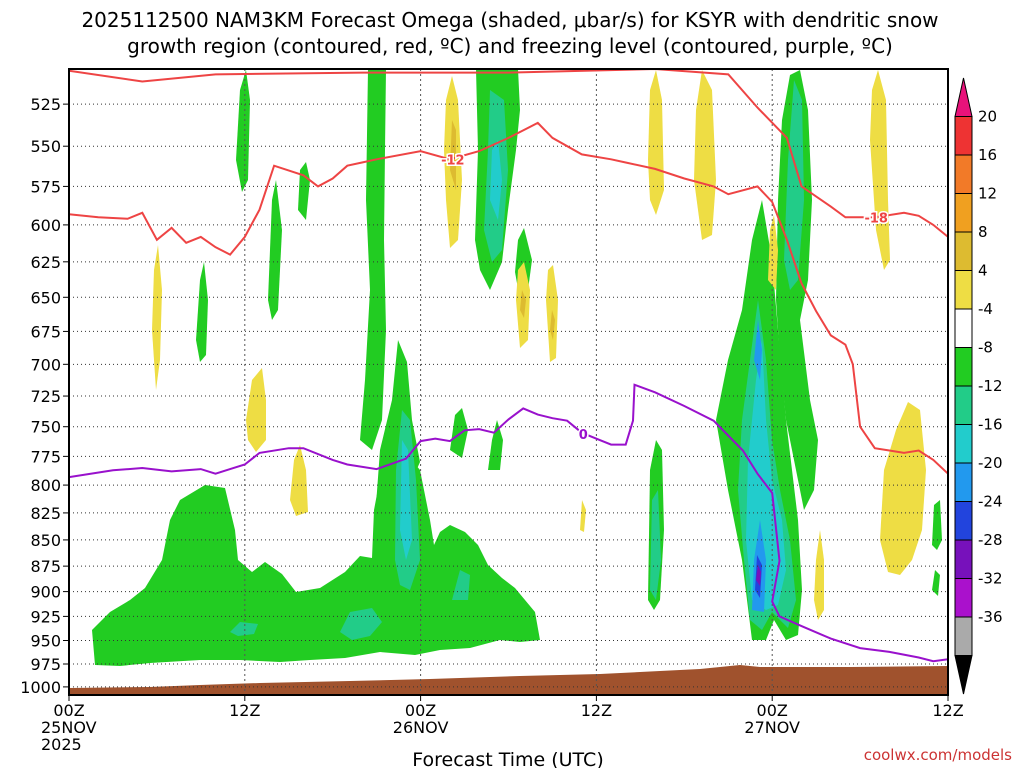  I want to click on colorbar: 20 16 12 8 4 -4 -8 -12 -16 -20 -24 -28 -32 -36, so click(978, 386).